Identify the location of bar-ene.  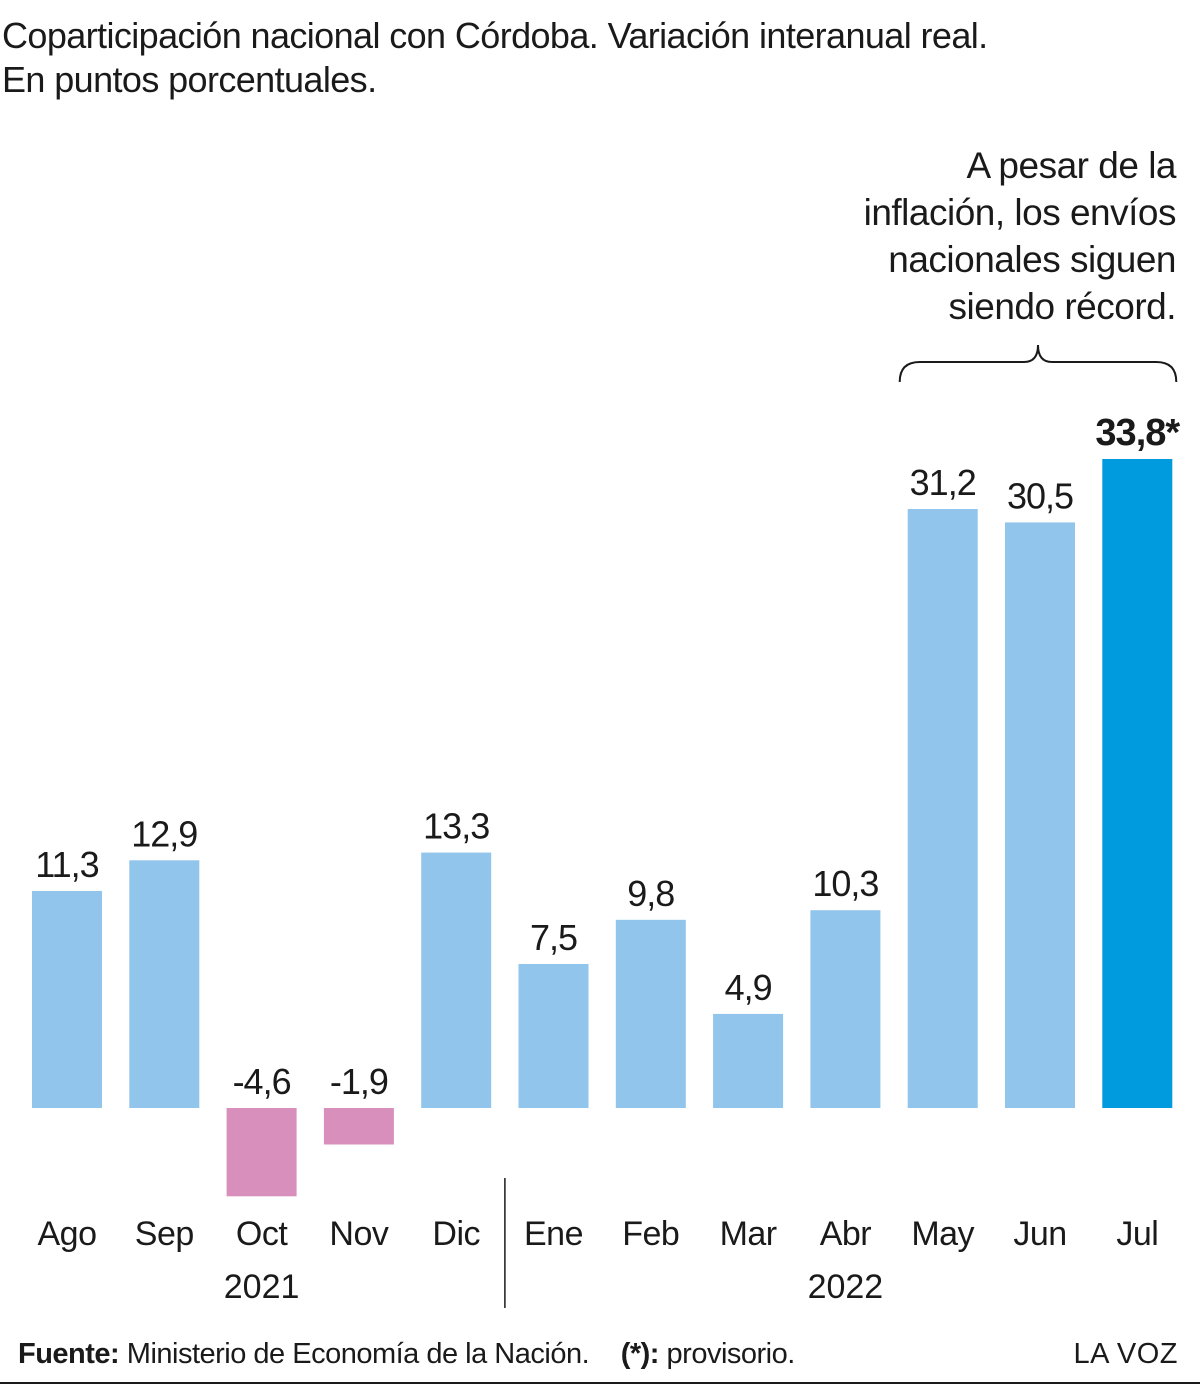
(553, 1036).